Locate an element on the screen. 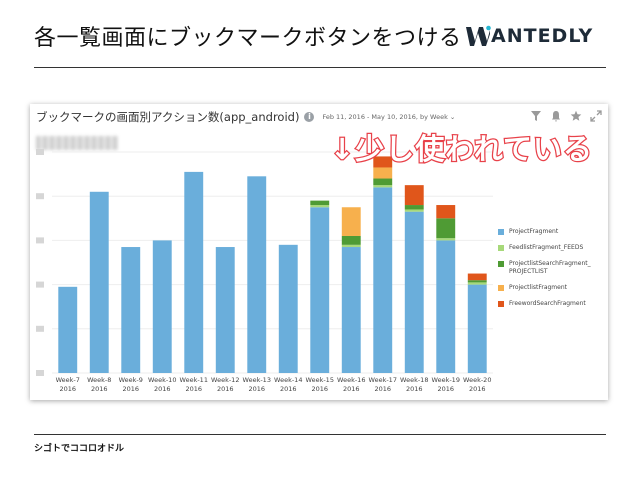 The height and width of the screenshot is (479, 638). x-tick-label: Week-18 is located at coordinates (414, 380).